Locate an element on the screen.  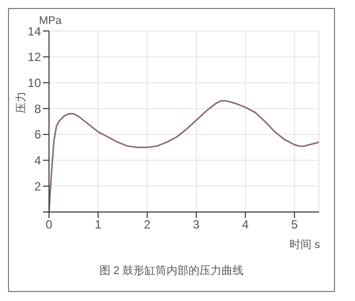
y-tick-label: 12 is located at coordinates (35, 57).